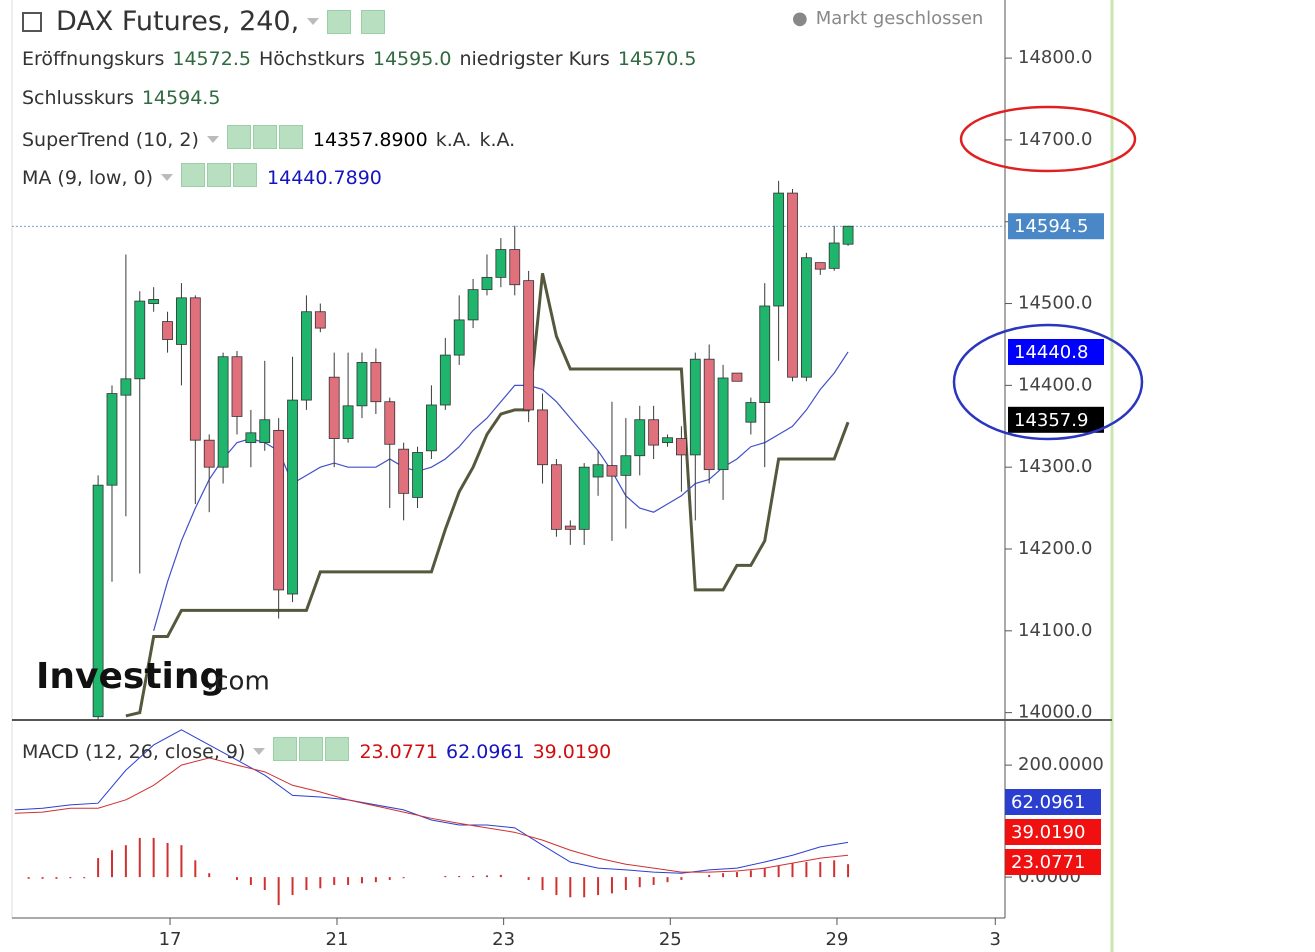 The height and width of the screenshot is (952, 1315). What do you see at coordinates (1055, 630) in the screenshot?
I see `y-tick-label: 14100.0` at bounding box center [1055, 630].